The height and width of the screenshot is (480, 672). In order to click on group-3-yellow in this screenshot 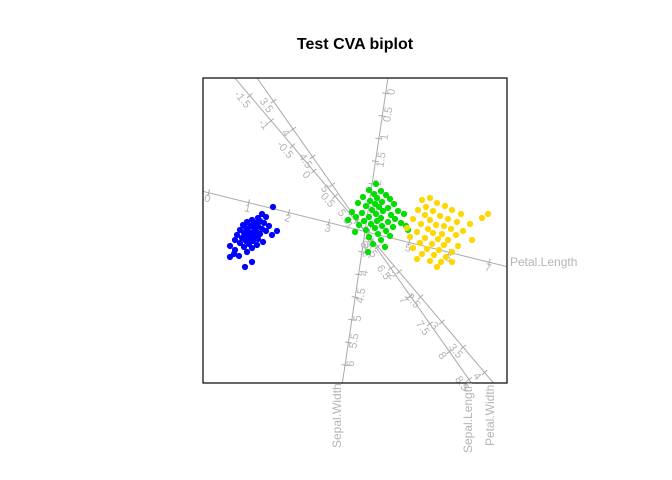, I will do `click(447, 232)`.